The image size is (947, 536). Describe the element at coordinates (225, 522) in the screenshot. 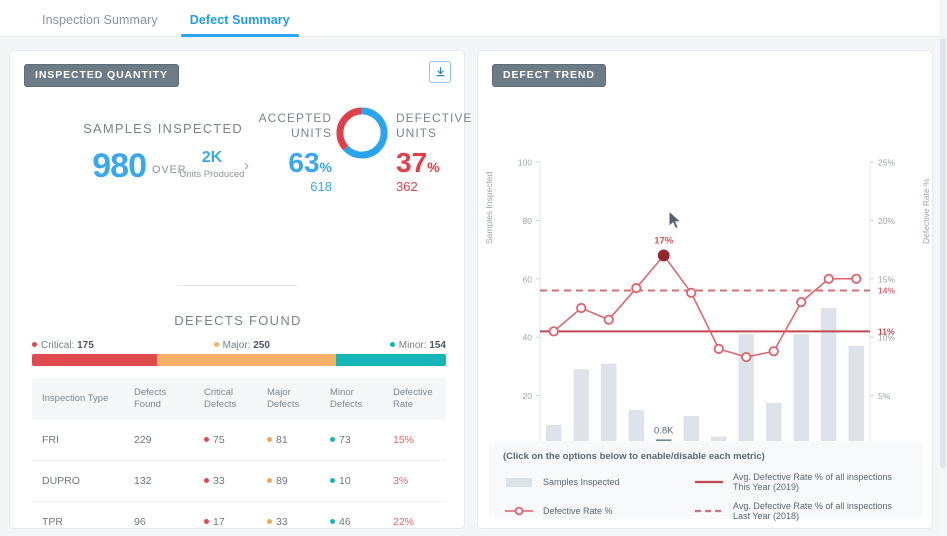

I see `cell-critical: 17` at that location.